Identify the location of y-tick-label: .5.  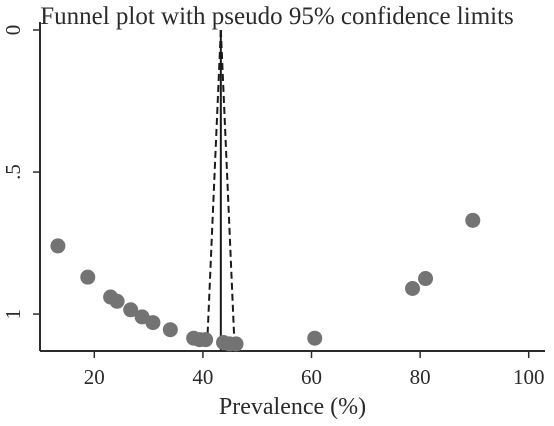
(13, 172).